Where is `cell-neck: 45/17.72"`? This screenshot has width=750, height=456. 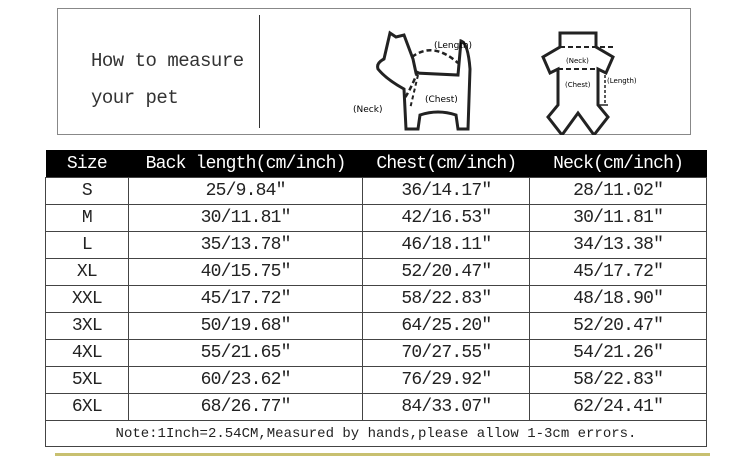 cell-neck: 45/17.72" is located at coordinates (618, 272).